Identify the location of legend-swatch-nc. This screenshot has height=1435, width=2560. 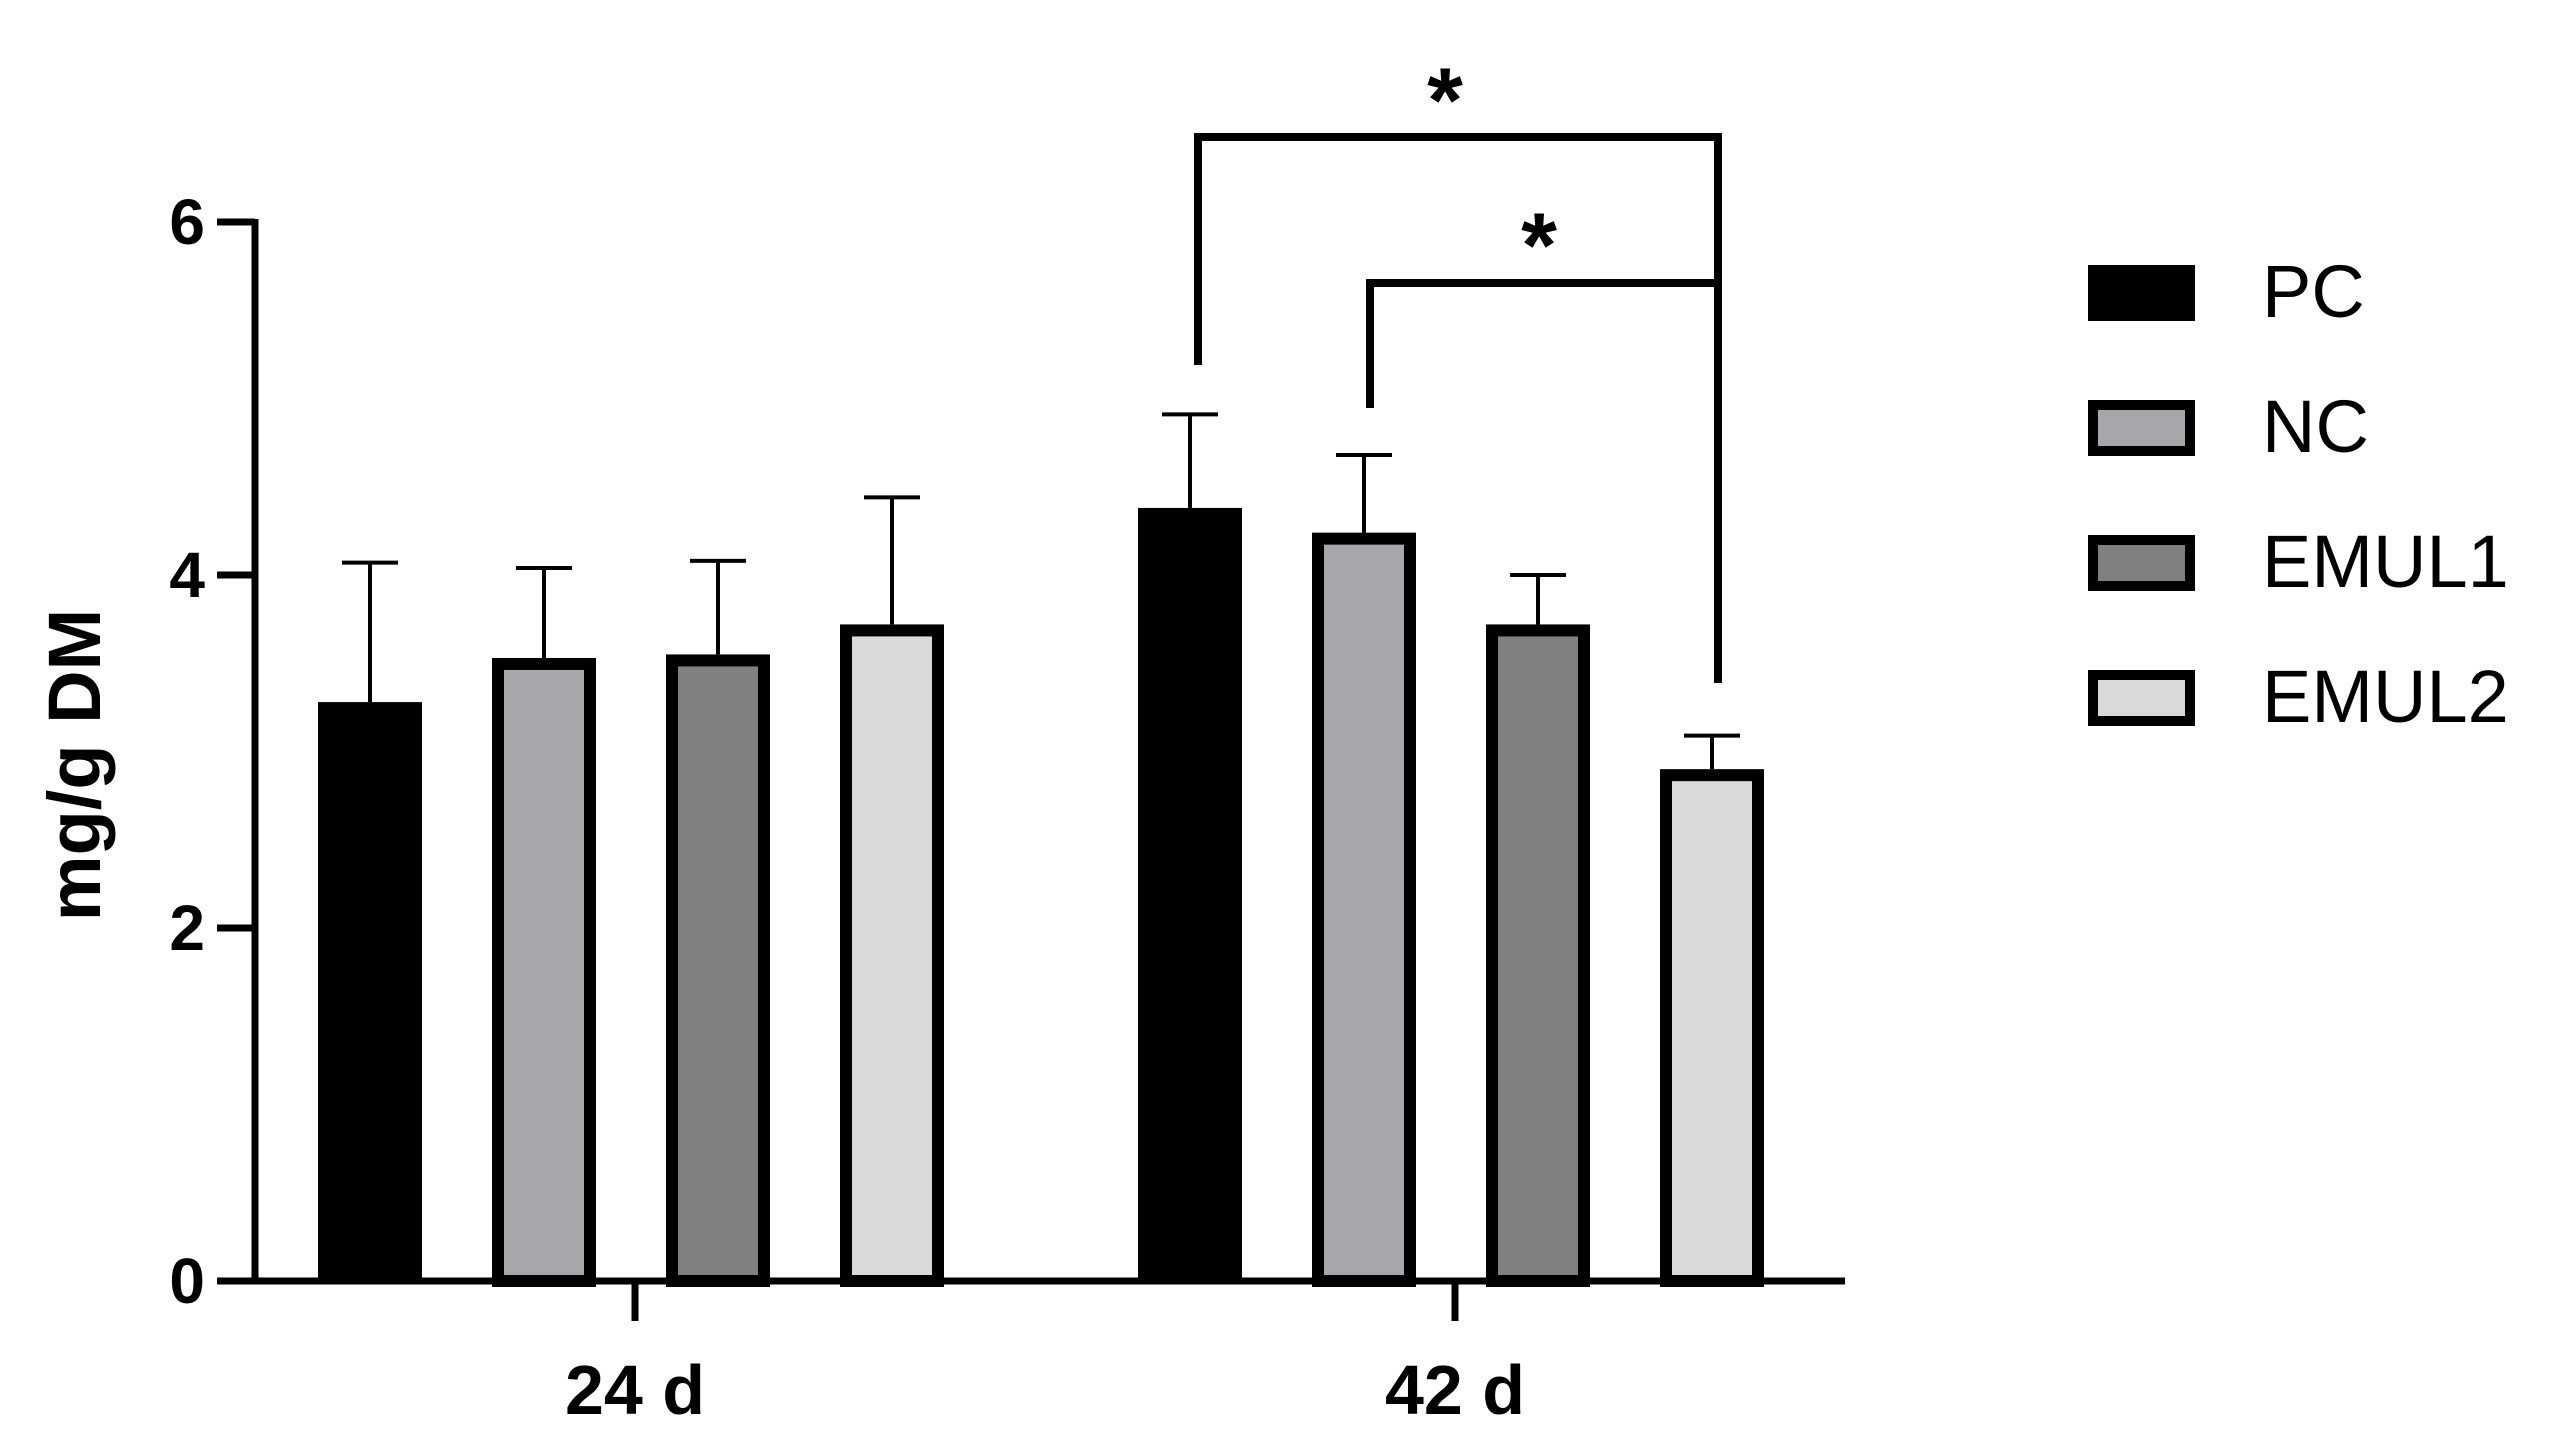
(2141, 428).